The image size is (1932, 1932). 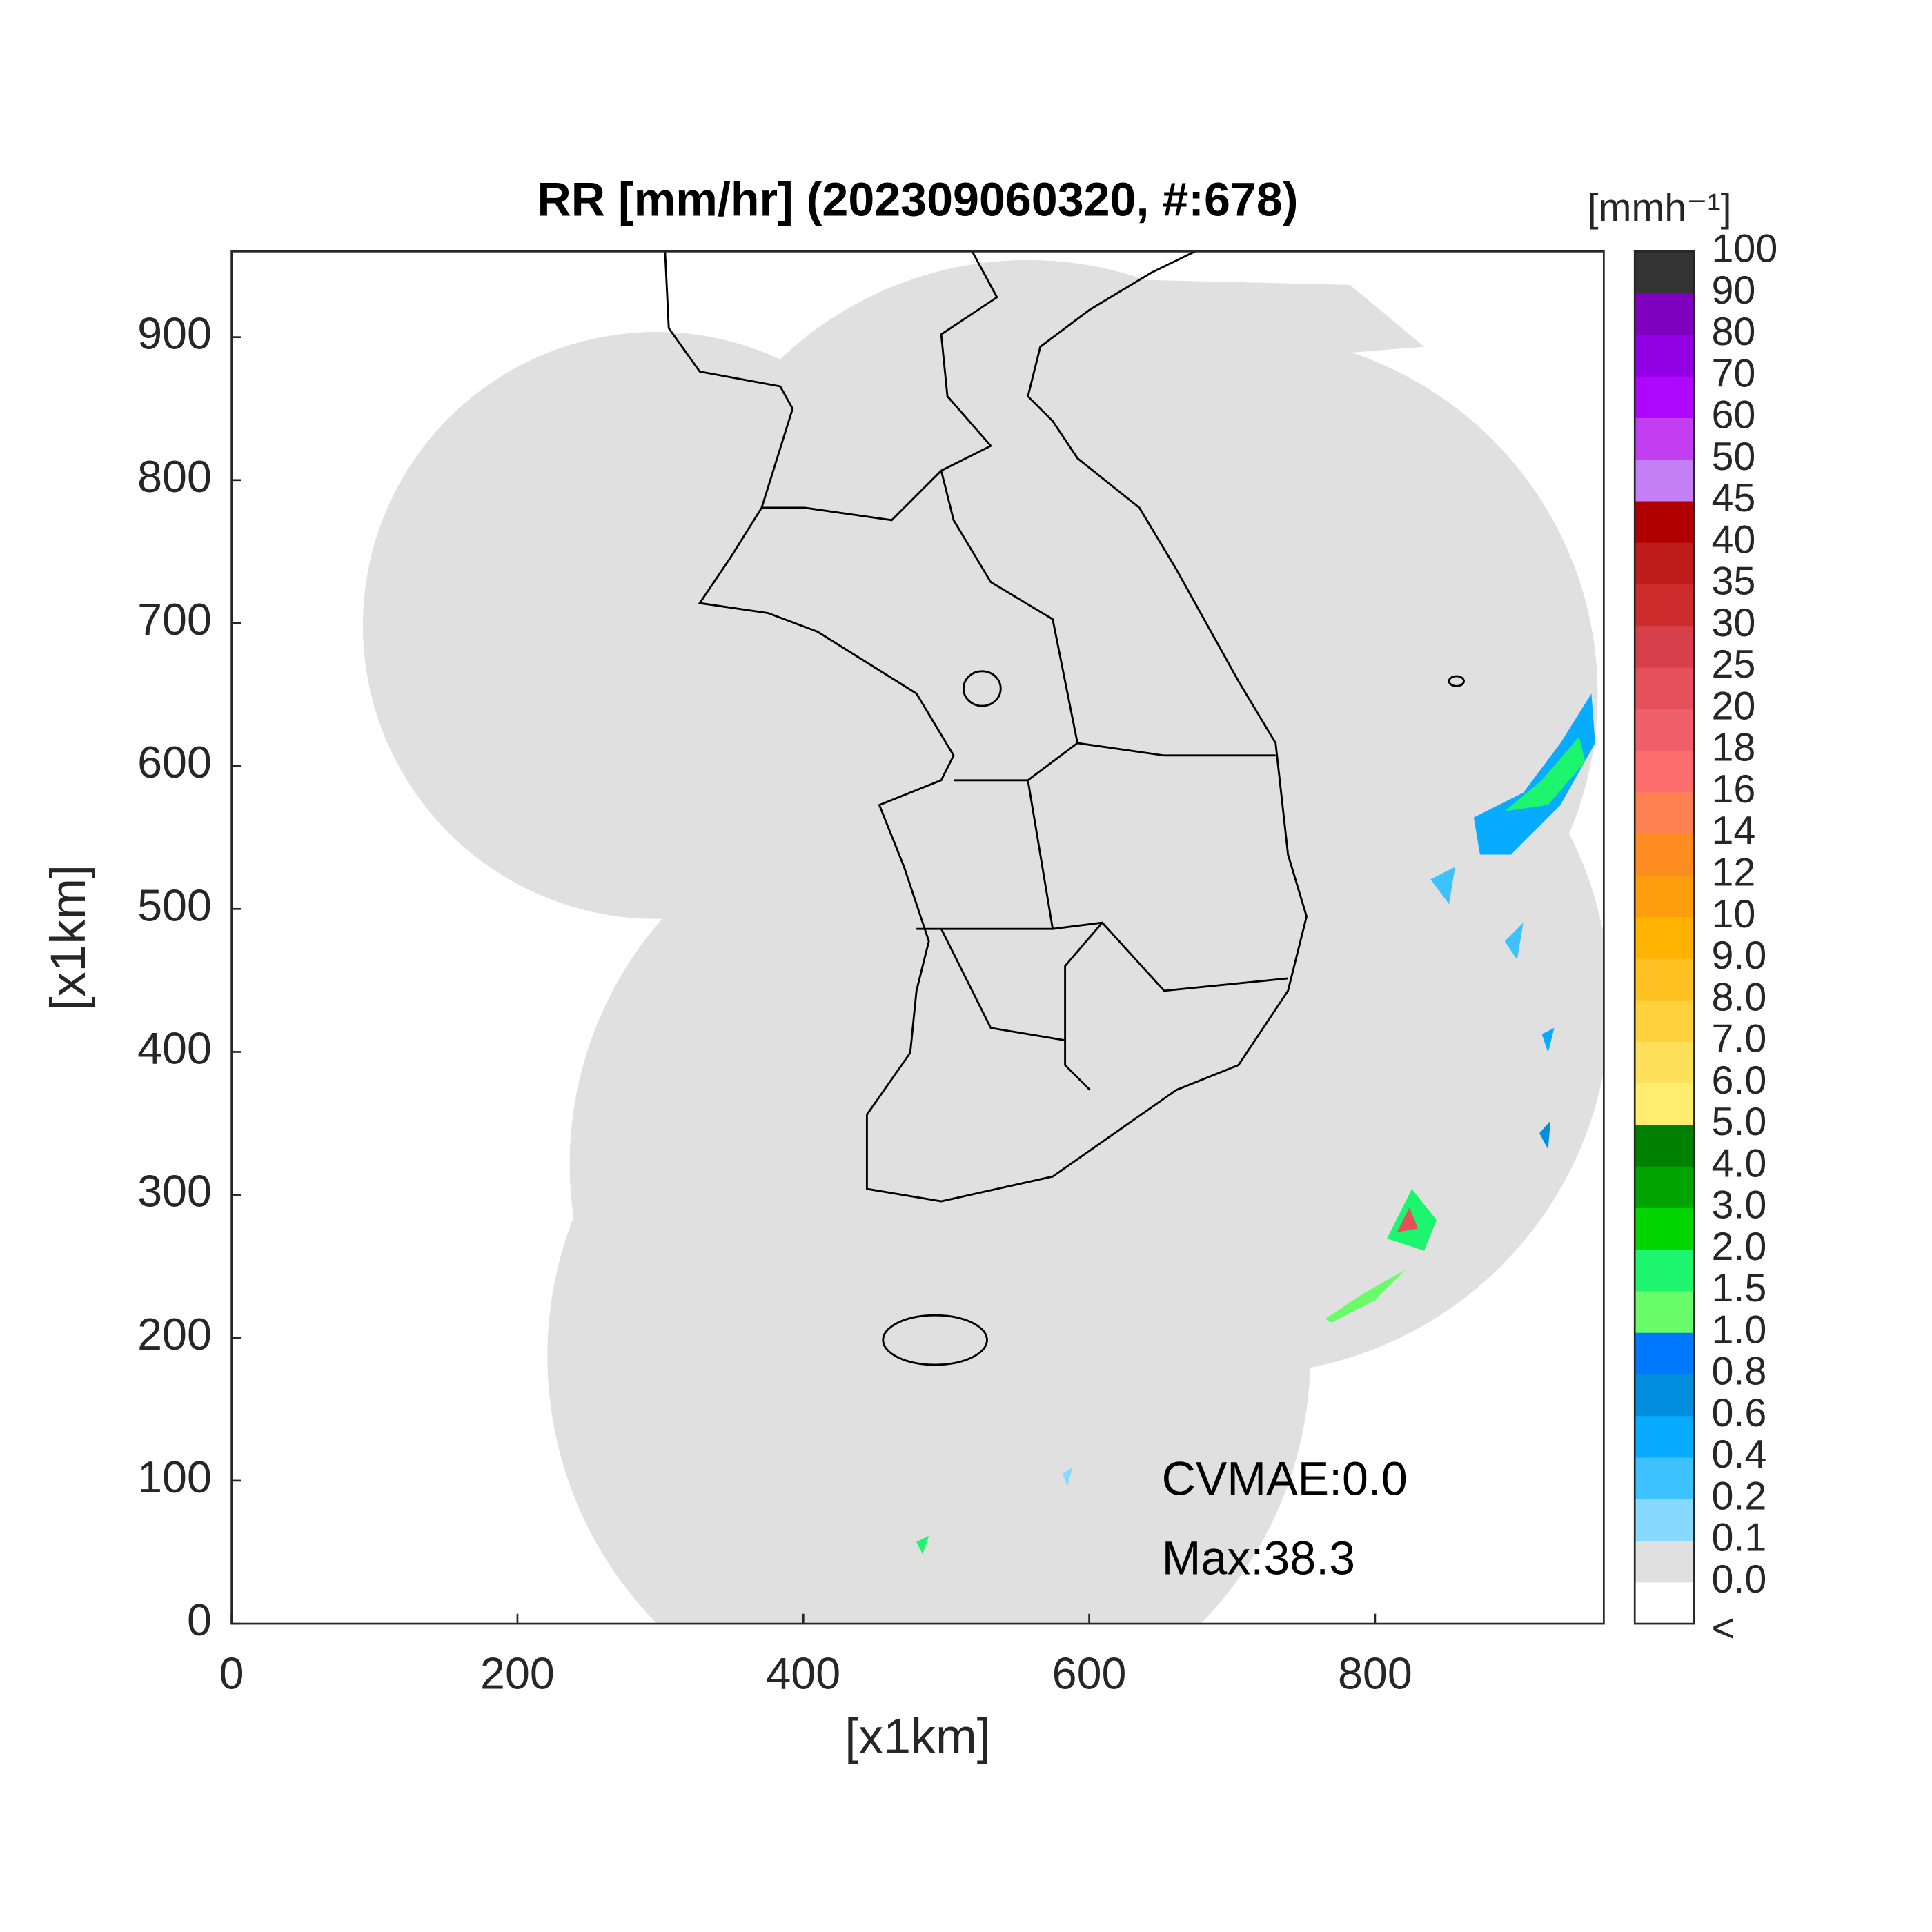 I want to click on y-tick-label: 0, so click(x=199, y=1620).